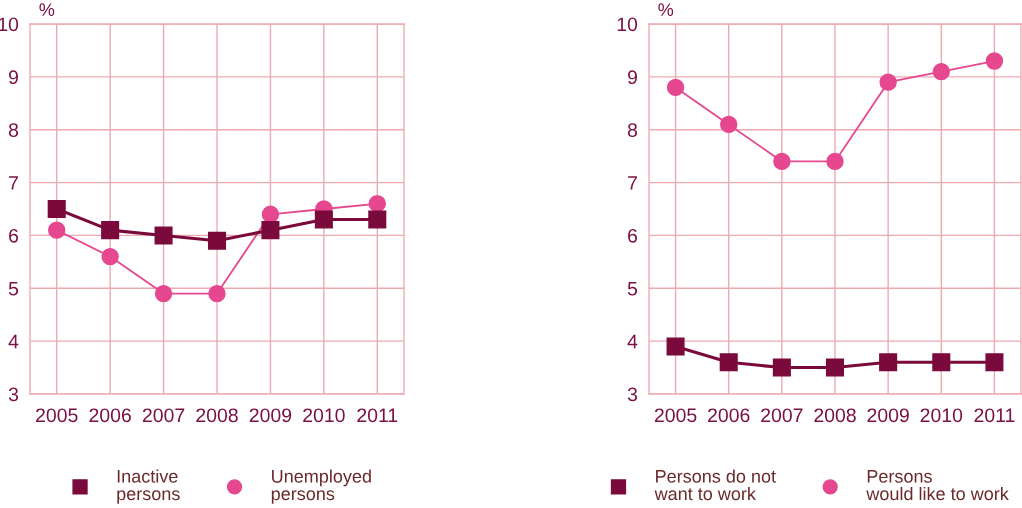  Describe the element at coordinates (937, 485) in the screenshot. I see `legend-label: Persons would like to work` at that location.